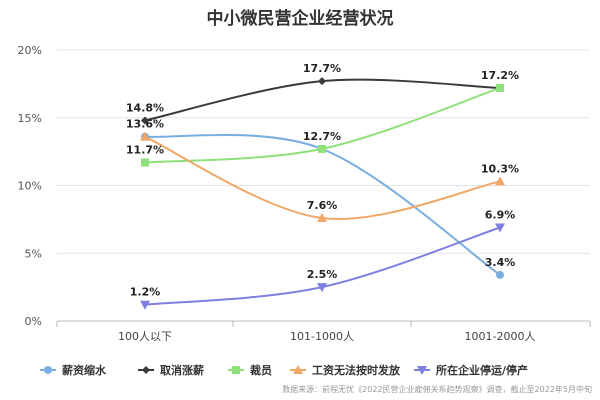 Image resolution: width=600 pixels, height=400 pixels. Describe the element at coordinates (30, 50) in the screenshot. I see `y-tick-label: 20%` at that location.